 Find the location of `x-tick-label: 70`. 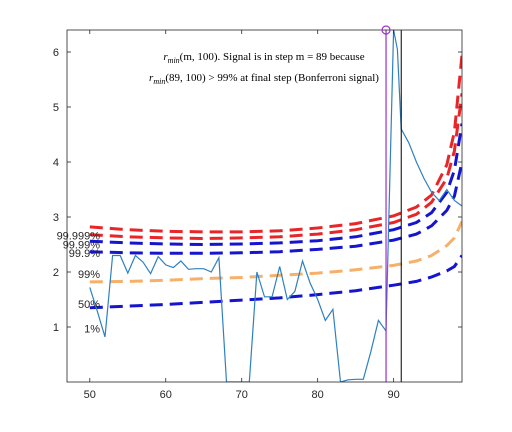

x-tick-label: 70 is located at coordinates (242, 395).